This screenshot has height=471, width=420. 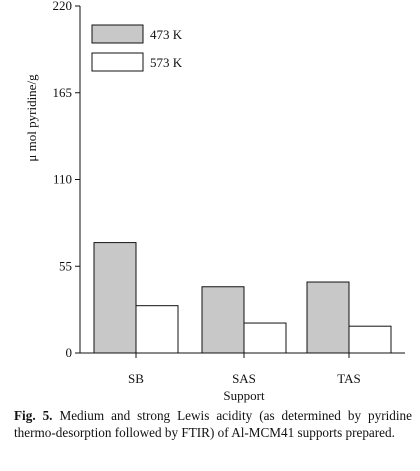 What do you see at coordinates (242, 369) in the screenshot?
I see `x-axis: SB SAS TAS` at bounding box center [242, 369].